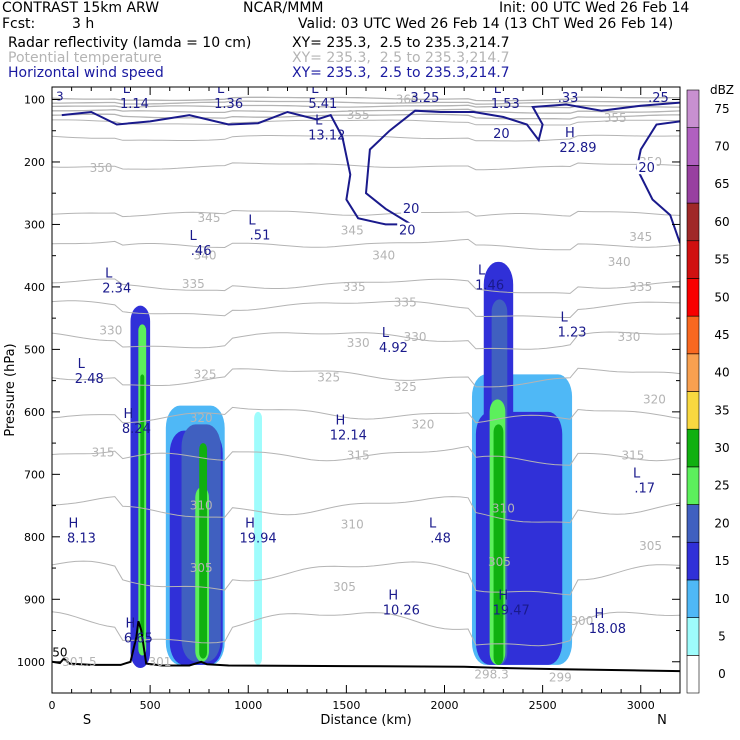  Describe the element at coordinates (34, 99) in the screenshot. I see `y-tick-label-0: 100` at that location.